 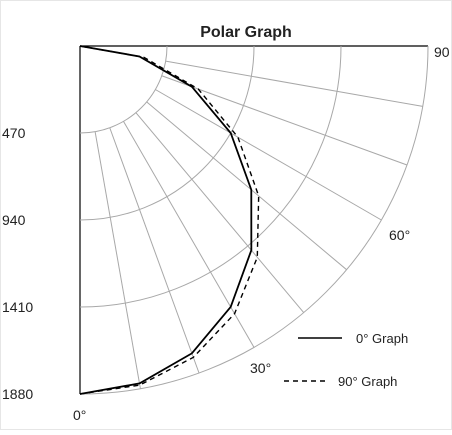 What do you see at coordinates (14, 220) in the screenshot?
I see `radial-tick-940: 940` at bounding box center [14, 220].